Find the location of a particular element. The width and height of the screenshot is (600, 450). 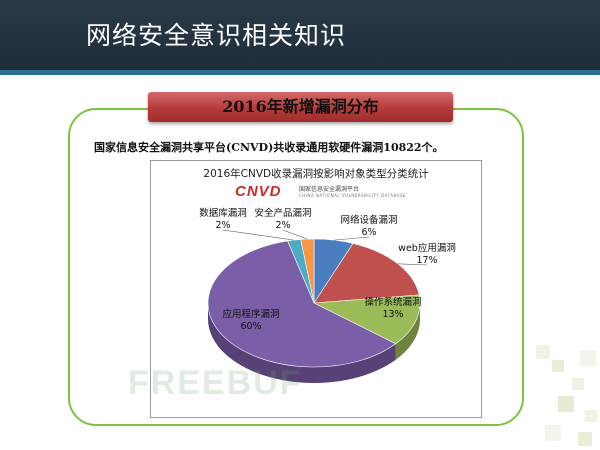

slice-label-name: 应用程序漏洞 is located at coordinates (250, 314).